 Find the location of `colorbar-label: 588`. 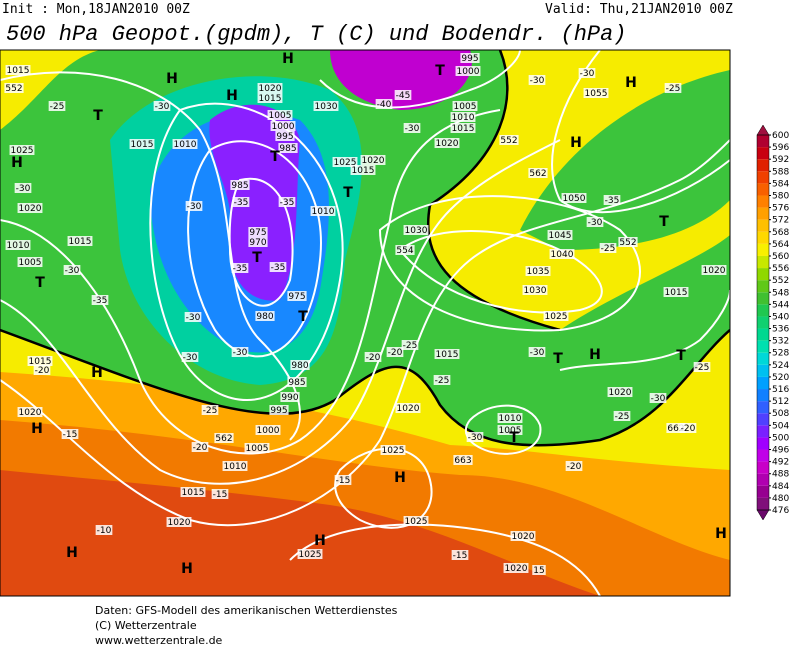

colorbar-label: 588 is located at coordinates (780, 172).